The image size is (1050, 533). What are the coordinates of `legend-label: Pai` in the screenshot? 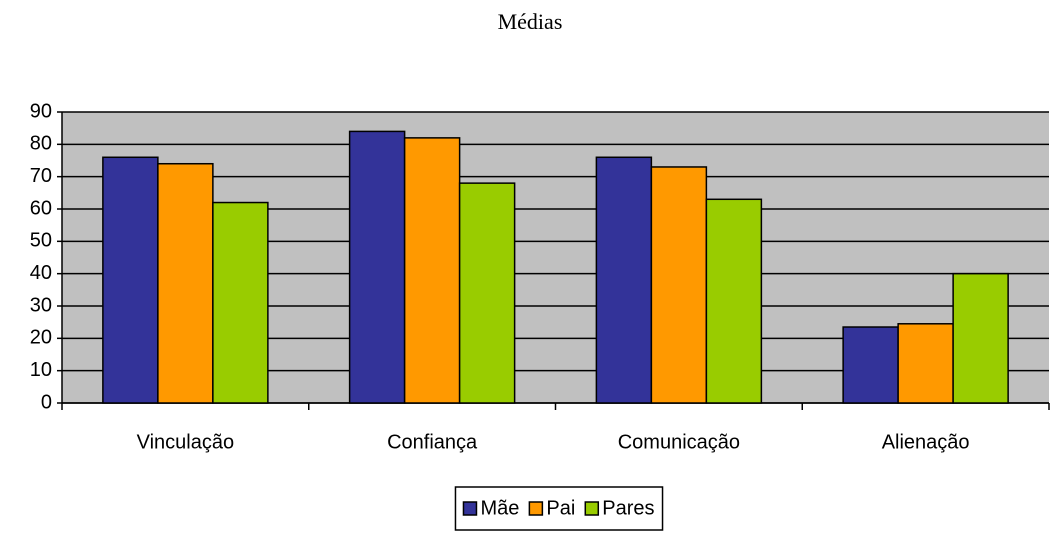 It's located at (560, 508).